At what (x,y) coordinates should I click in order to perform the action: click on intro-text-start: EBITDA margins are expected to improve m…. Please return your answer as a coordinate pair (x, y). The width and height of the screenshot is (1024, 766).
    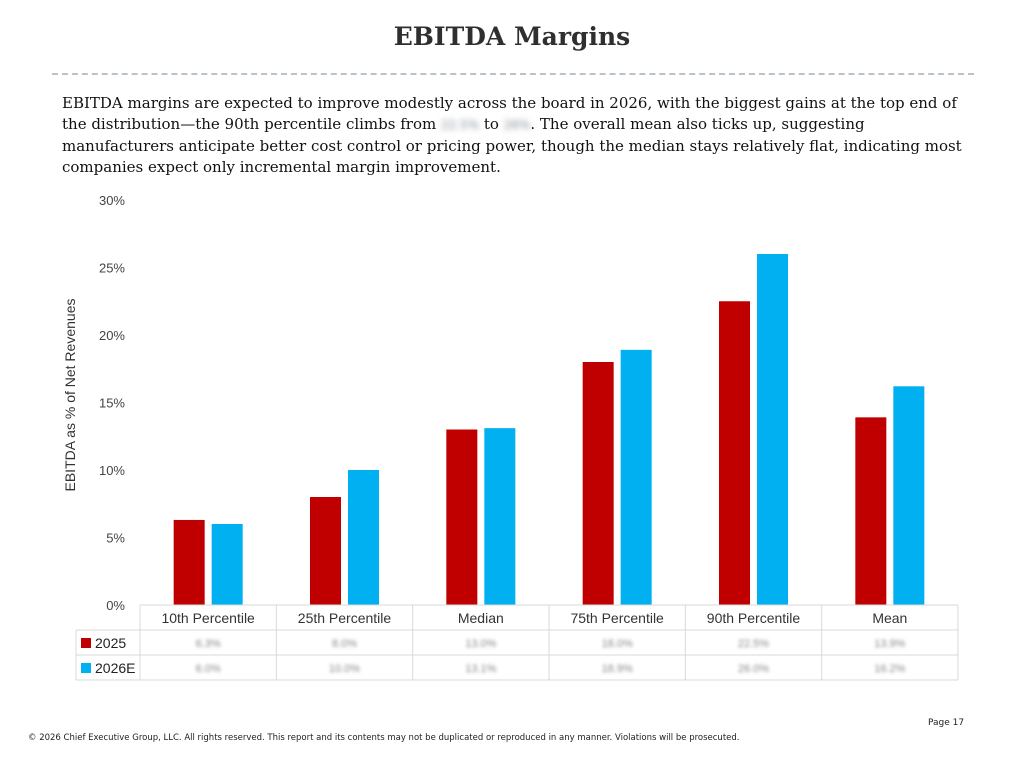
    Looking at the image, I should click on (509, 113).